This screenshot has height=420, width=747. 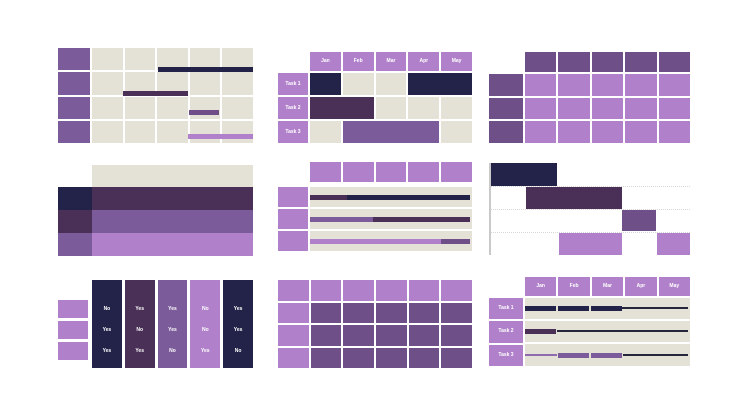 What do you see at coordinates (589, 322) in the screenshot?
I see `gantt-template-timeline-lines: Jan Feb Mar Apr May Task 1 Task 2 Task 3` at bounding box center [589, 322].